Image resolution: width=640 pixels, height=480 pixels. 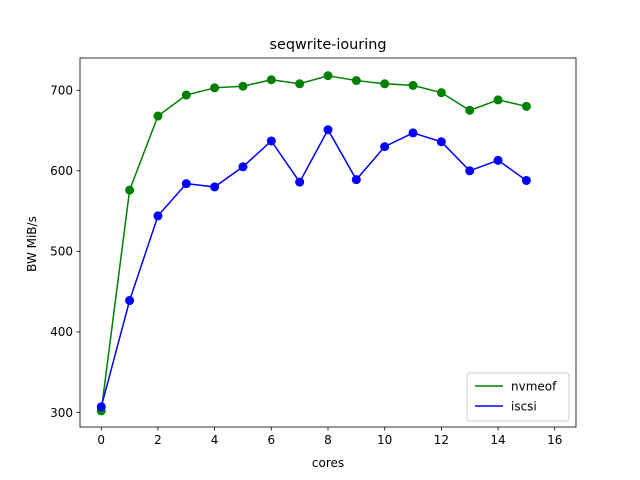 I want to click on x-tick-label: 8, so click(x=328, y=440).